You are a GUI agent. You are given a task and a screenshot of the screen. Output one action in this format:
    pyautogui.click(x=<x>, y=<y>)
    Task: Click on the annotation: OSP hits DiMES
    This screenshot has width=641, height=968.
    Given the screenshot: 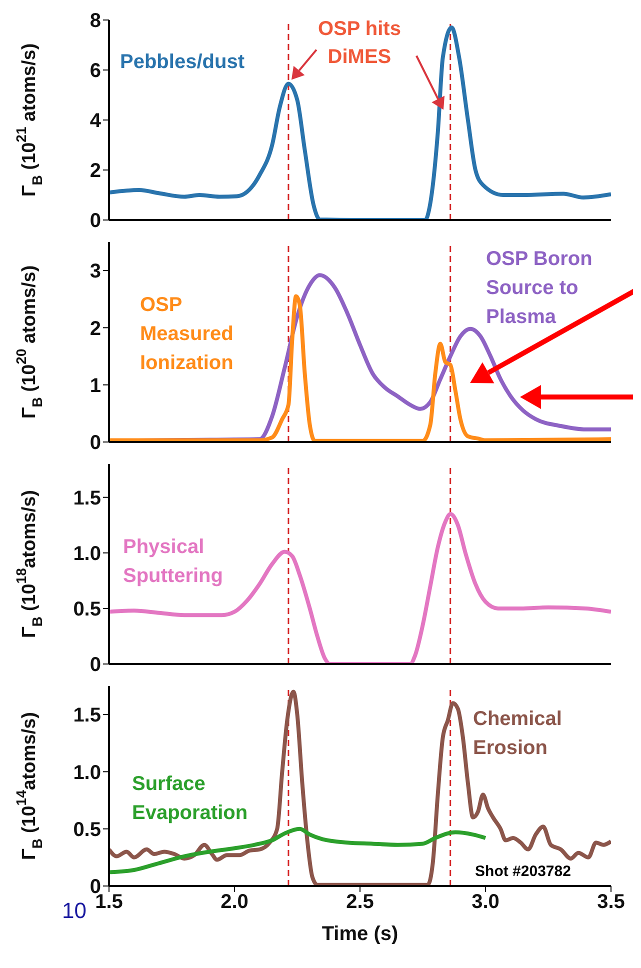 What is the action you would take?
    pyautogui.click(x=359, y=43)
    